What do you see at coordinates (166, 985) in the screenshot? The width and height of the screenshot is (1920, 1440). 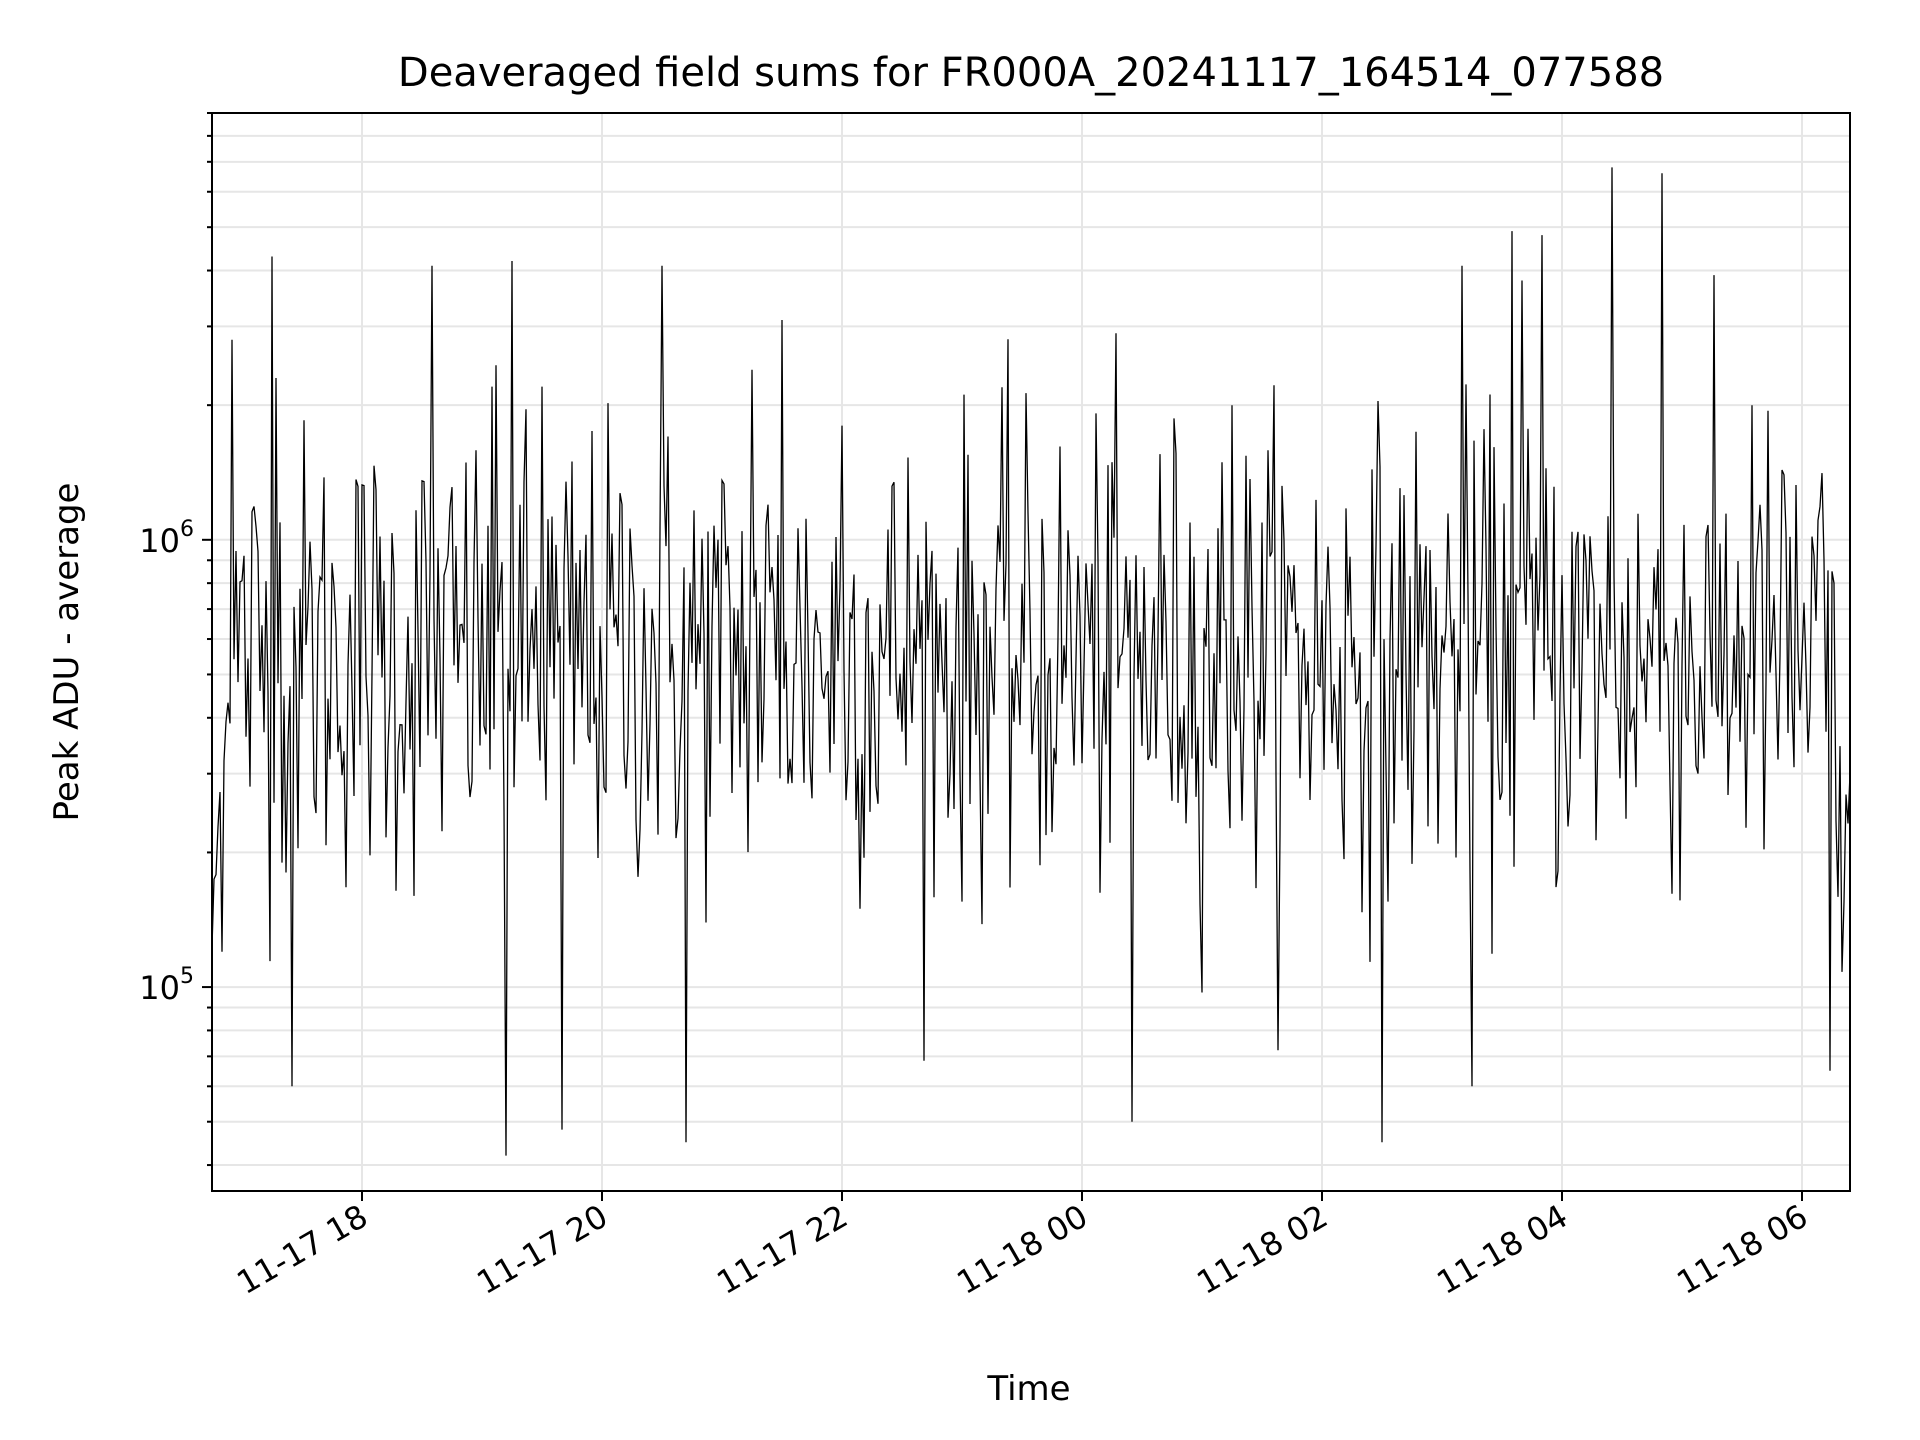 I see `y-tick-label: 10⁵` at bounding box center [166, 985].